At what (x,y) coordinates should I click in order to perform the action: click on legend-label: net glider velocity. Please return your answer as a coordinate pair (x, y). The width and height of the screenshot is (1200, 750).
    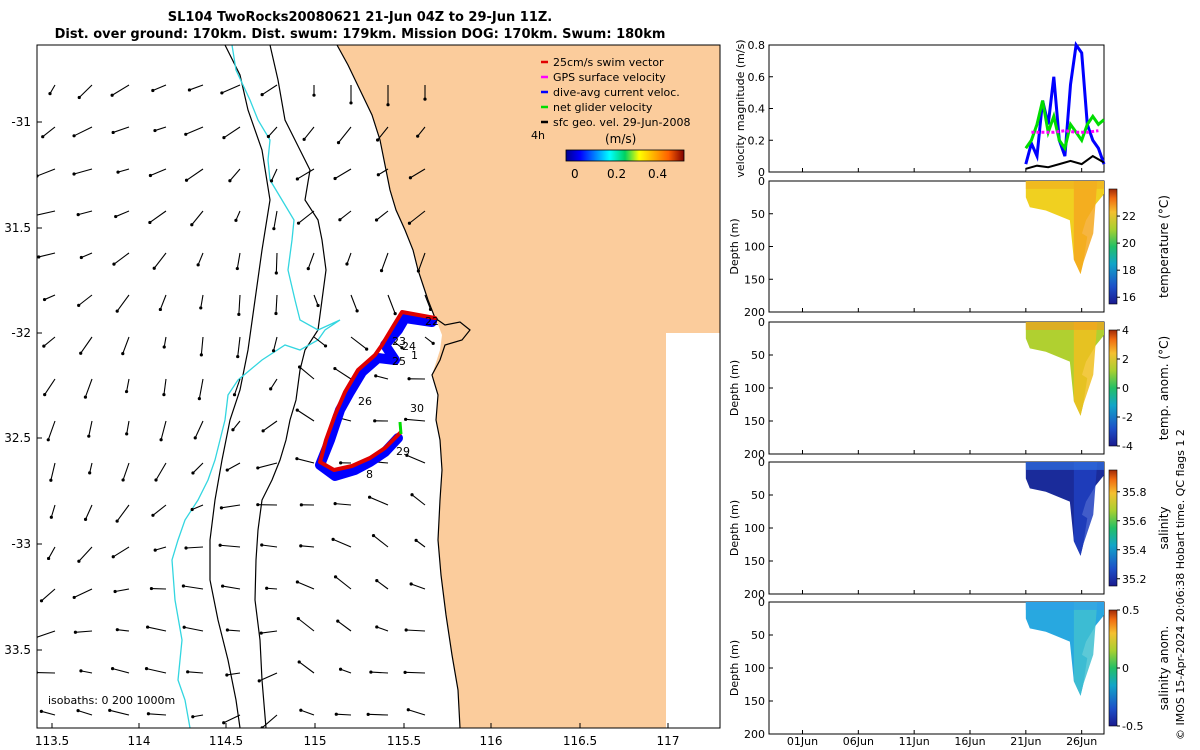
    Looking at the image, I should click on (603, 107).